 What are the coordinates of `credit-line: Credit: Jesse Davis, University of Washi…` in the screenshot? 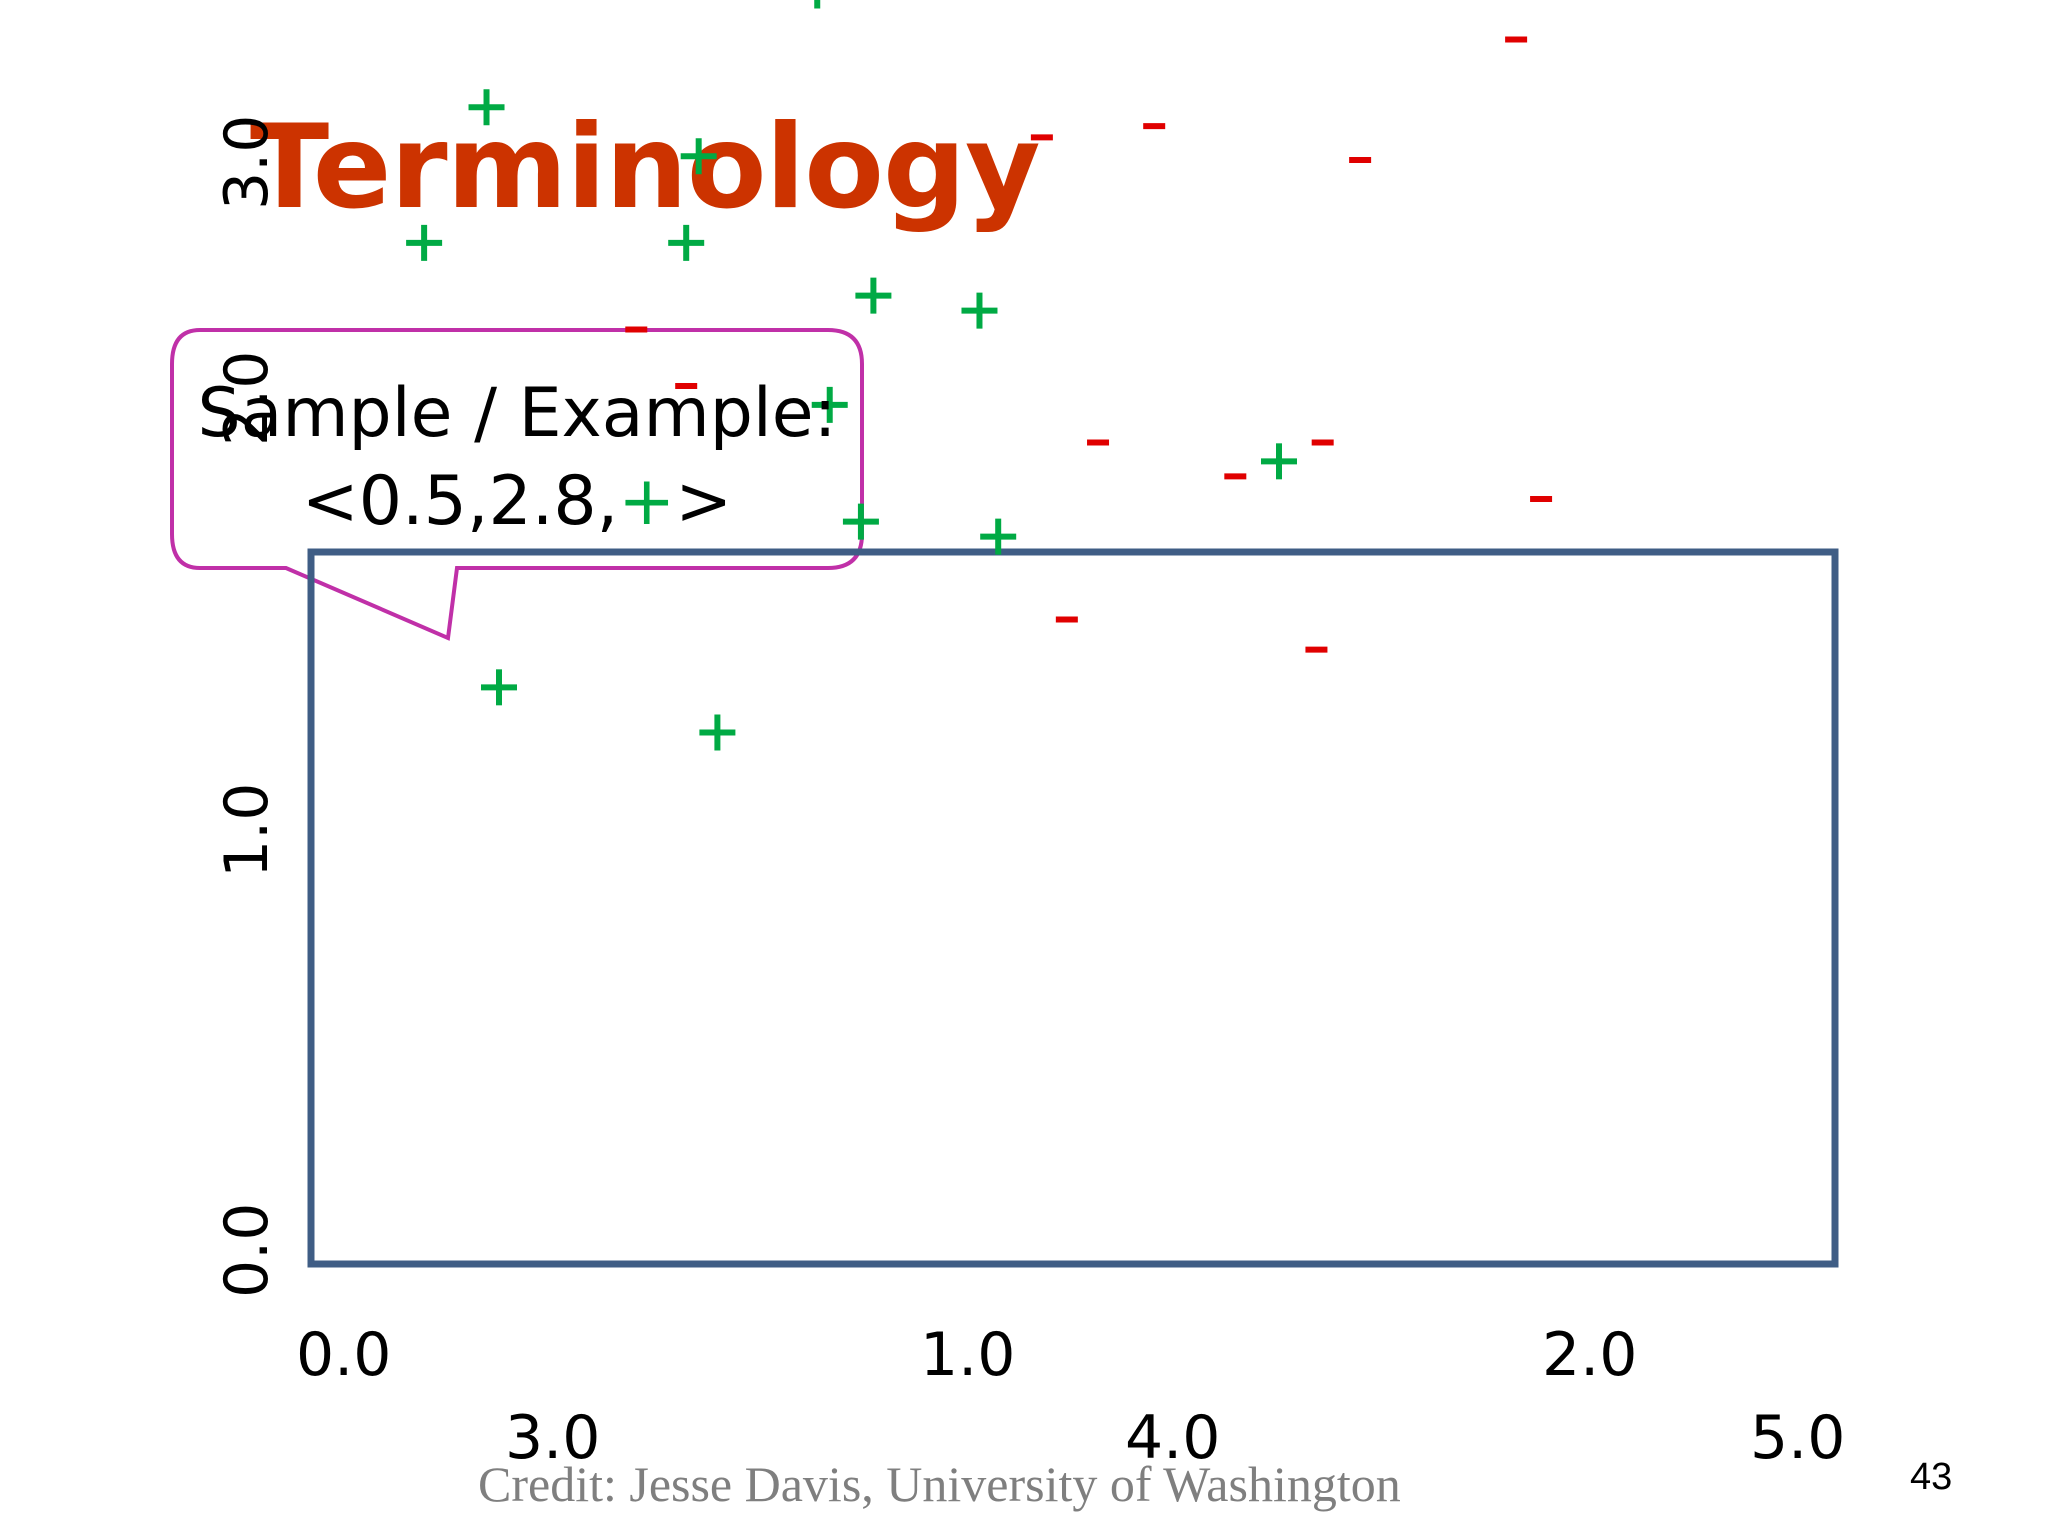 It's located at (939, 1484).